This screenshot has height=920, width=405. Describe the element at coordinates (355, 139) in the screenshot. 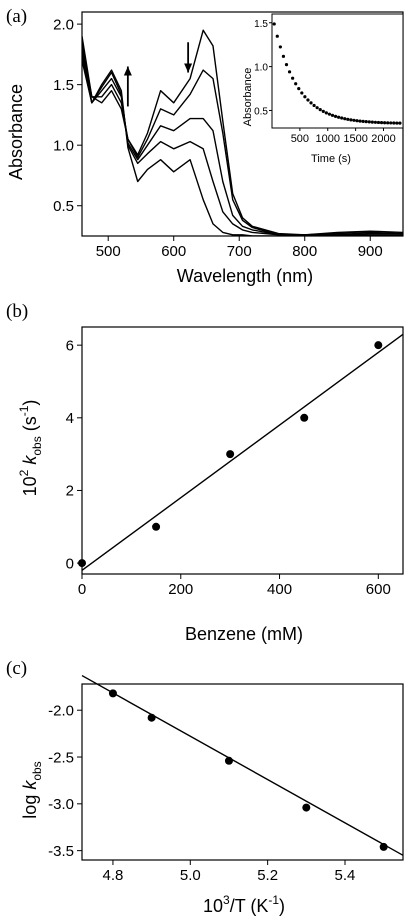

I see `inset-x-tick-label: 1500` at that location.